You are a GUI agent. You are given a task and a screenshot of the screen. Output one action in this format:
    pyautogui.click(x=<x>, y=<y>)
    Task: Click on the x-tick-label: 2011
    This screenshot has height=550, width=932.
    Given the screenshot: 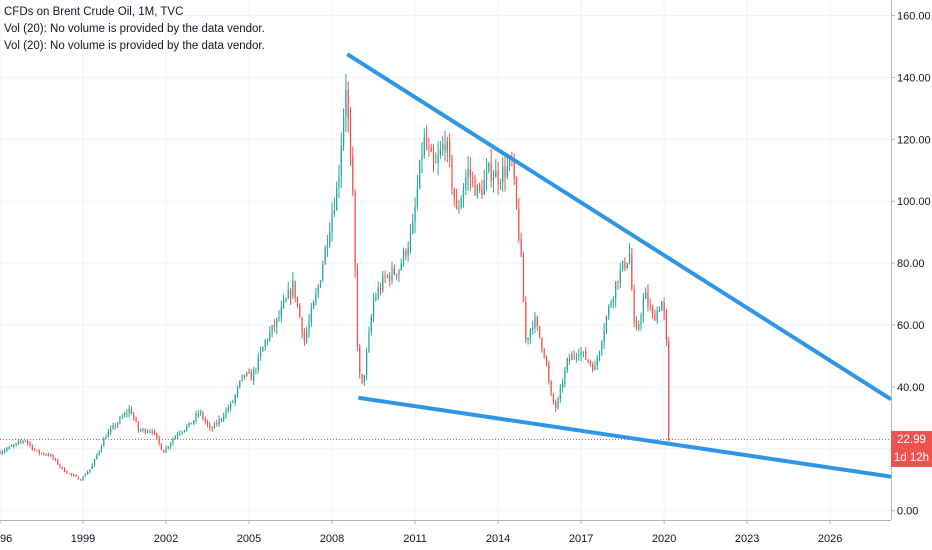 What is the action you would take?
    pyautogui.click(x=415, y=539)
    